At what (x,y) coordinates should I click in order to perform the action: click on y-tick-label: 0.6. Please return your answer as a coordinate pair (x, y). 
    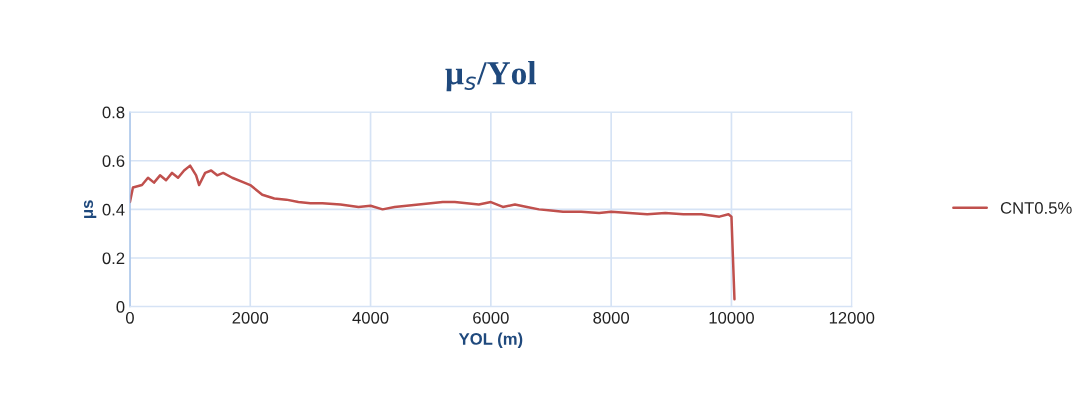
    Looking at the image, I should click on (113, 161).